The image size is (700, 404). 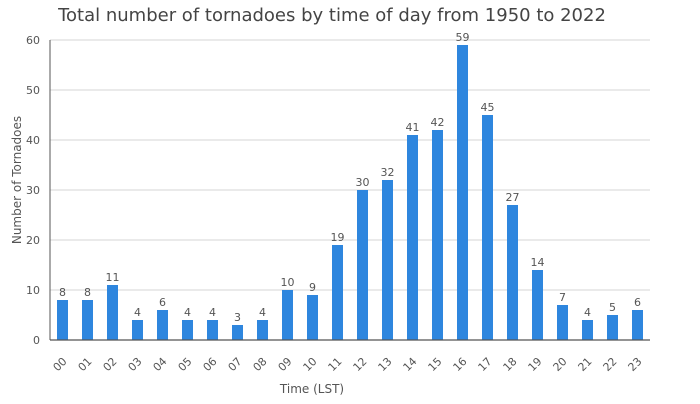 I want to click on y-tick-label: 10, so click(x=33, y=290).